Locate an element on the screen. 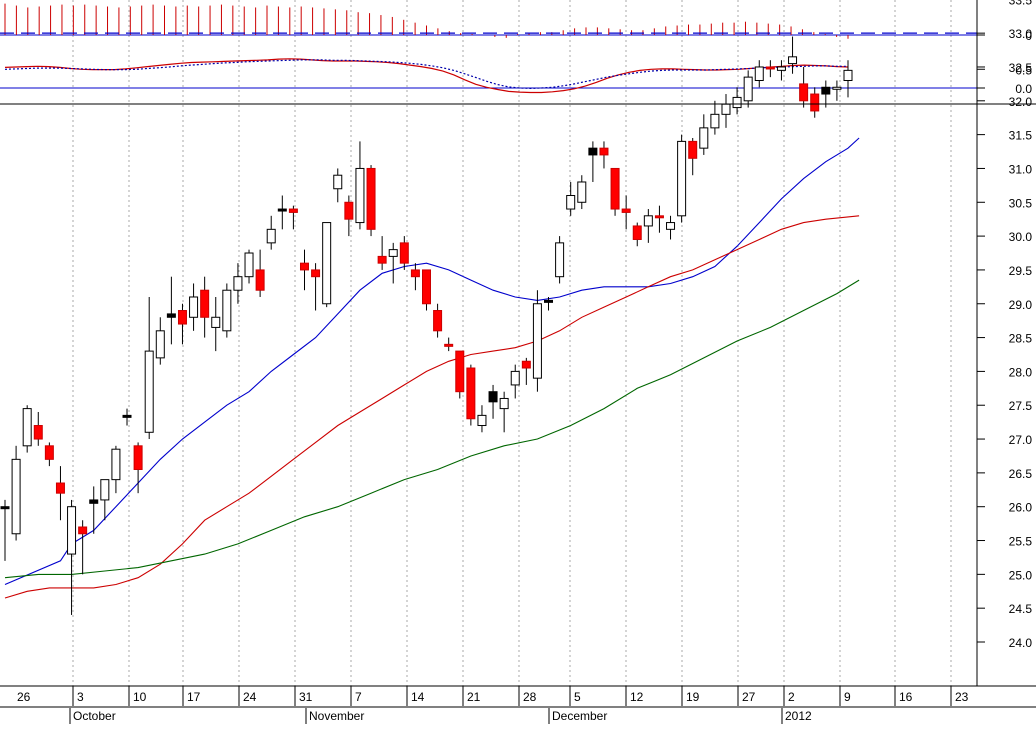 This screenshot has width=1036, height=729. y-tick-label-price: 28.5 is located at coordinates (1021, 339).